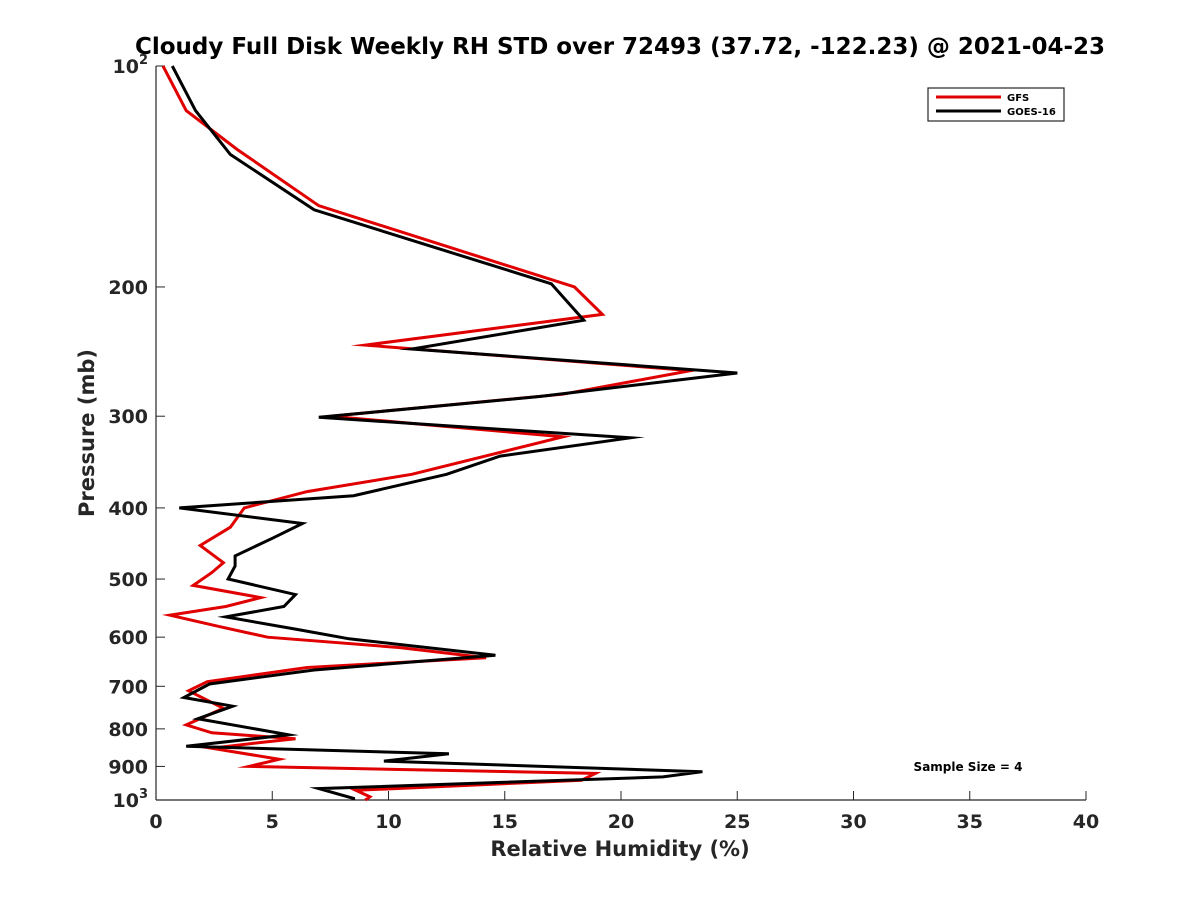  Describe the element at coordinates (128, 767) in the screenshot. I see `y-tick-label: 900` at that location.